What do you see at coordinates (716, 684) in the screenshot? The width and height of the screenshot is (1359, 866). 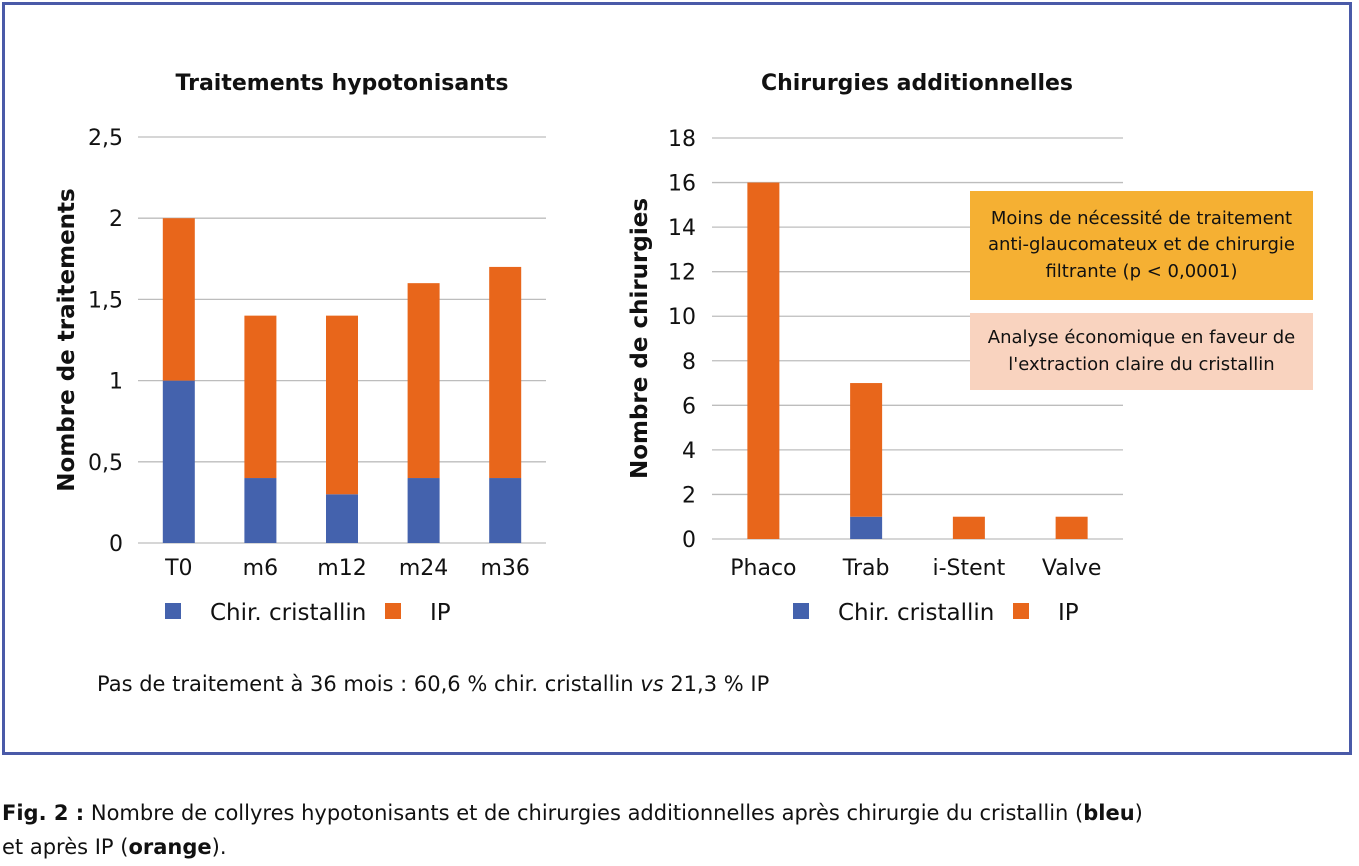 I see `footnote-post: 21,3 % IP` at bounding box center [716, 684].